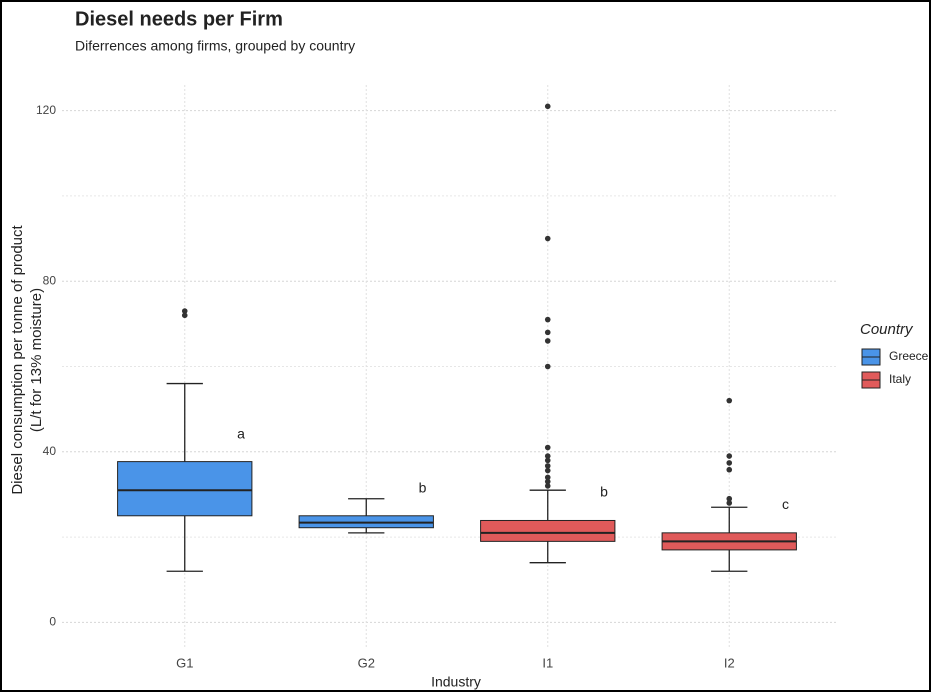 The image size is (931, 692). Describe the element at coordinates (729, 662) in the screenshot. I see `x-tick-label: I2` at that location.